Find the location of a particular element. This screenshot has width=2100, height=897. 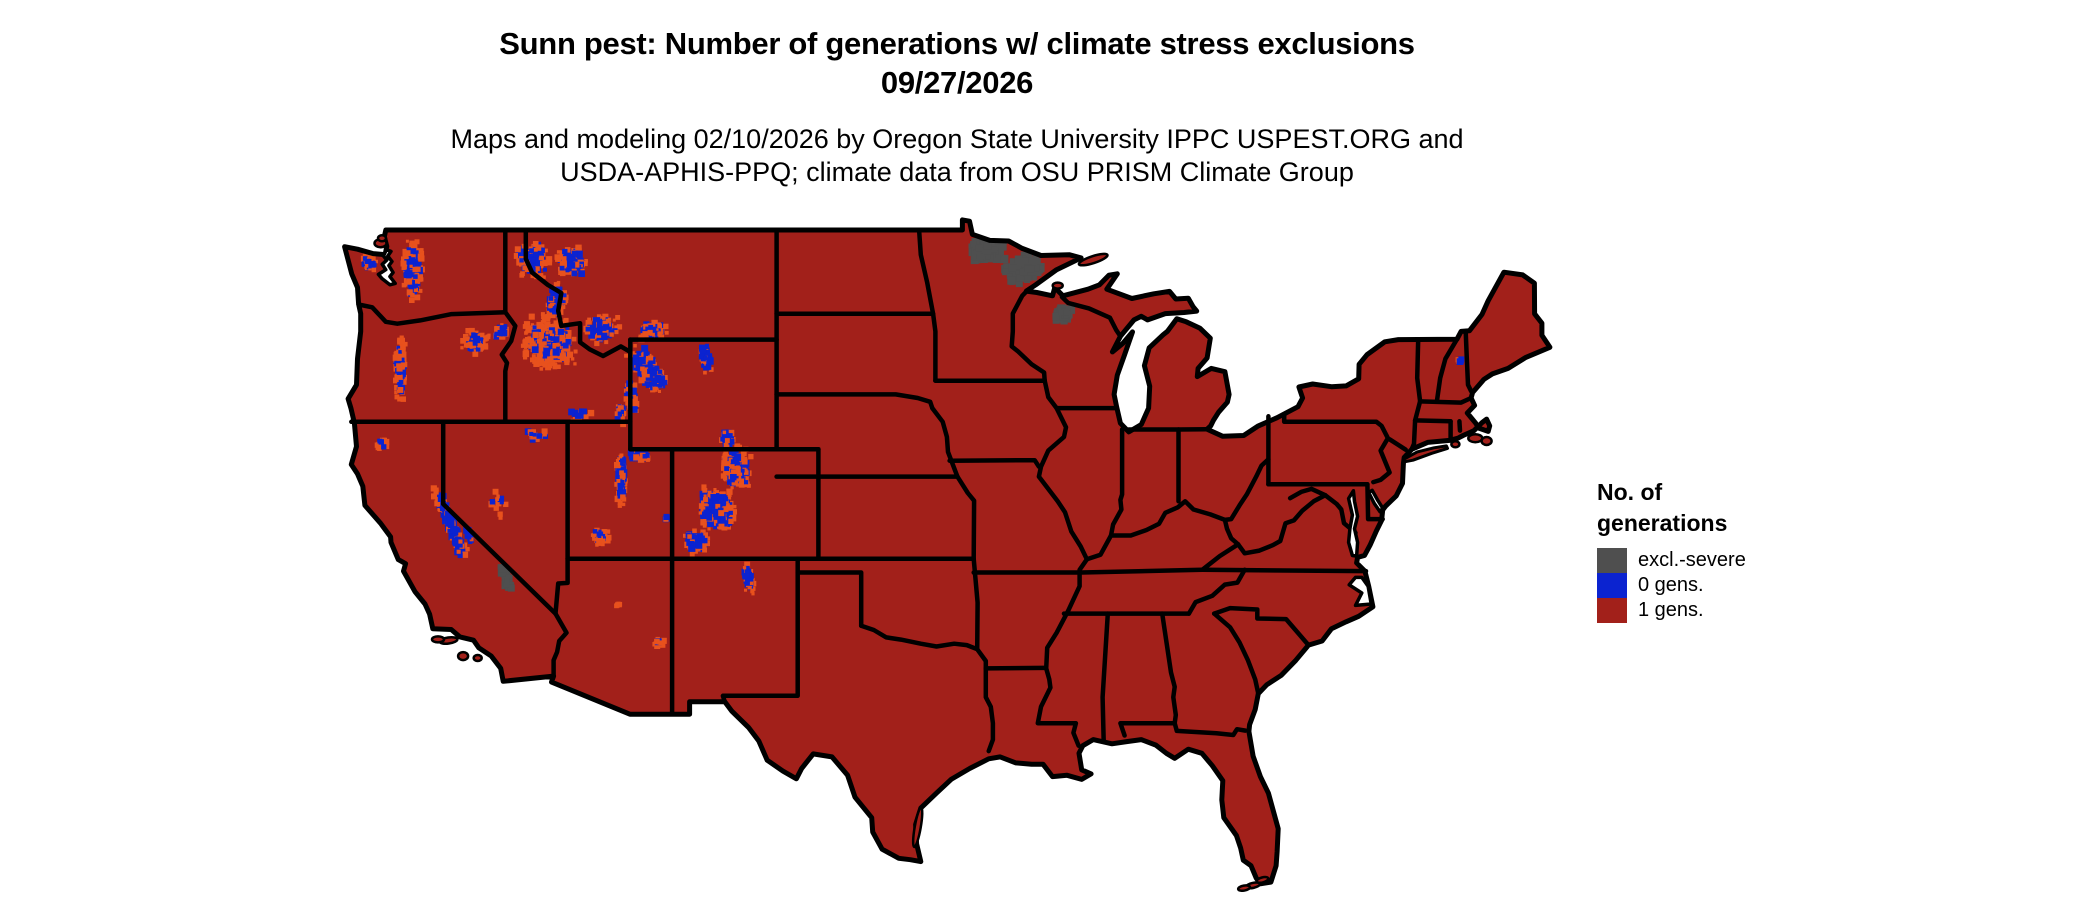

legend-label-zero-gens: 0 gens. is located at coordinates (1671, 585).